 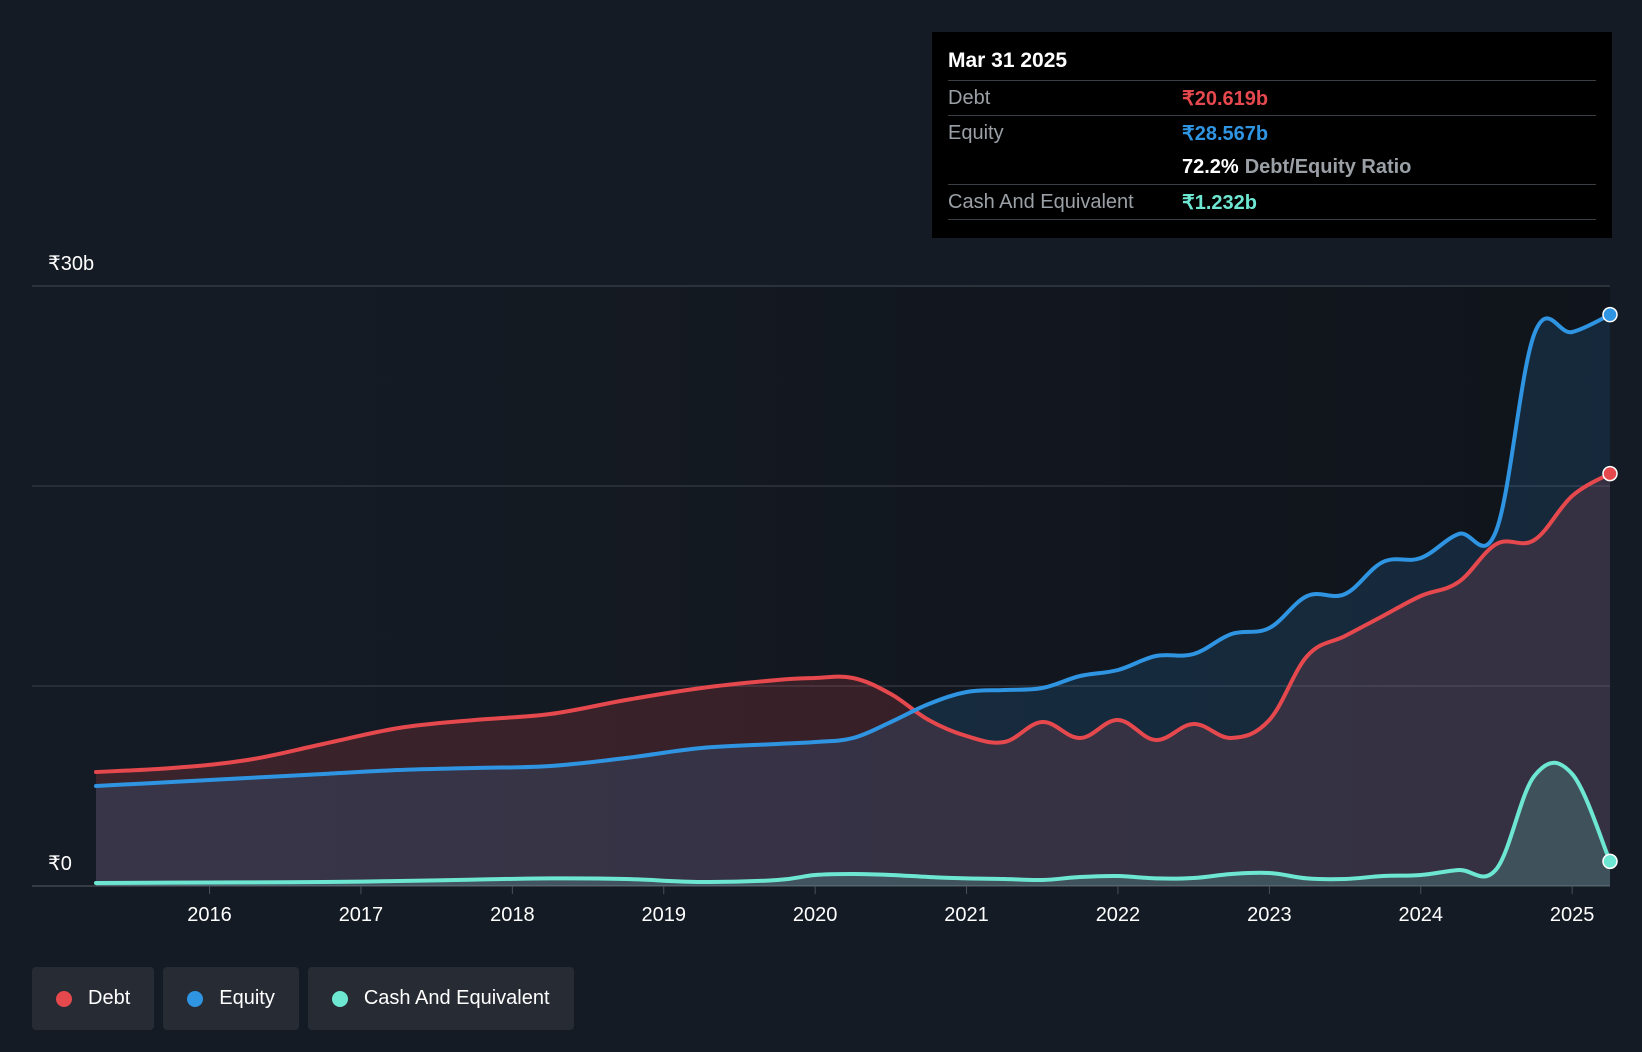 I want to click on tooltip-debt-label: Debt, so click(x=969, y=97).